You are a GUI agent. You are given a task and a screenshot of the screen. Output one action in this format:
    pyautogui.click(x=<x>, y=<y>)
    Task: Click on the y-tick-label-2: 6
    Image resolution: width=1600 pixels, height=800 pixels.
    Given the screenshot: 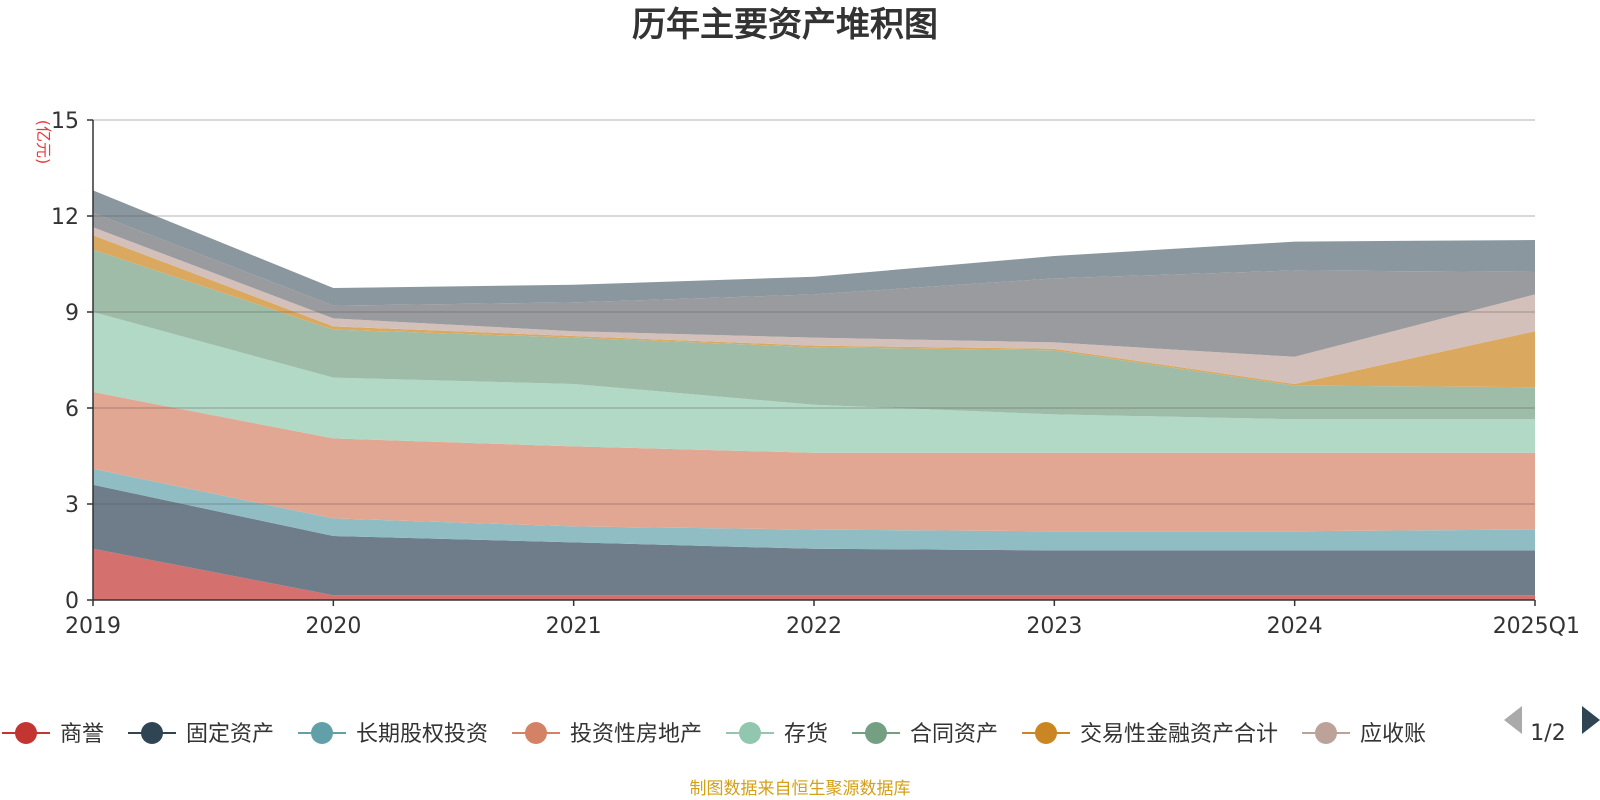 What is the action you would take?
    pyautogui.click(x=72, y=409)
    